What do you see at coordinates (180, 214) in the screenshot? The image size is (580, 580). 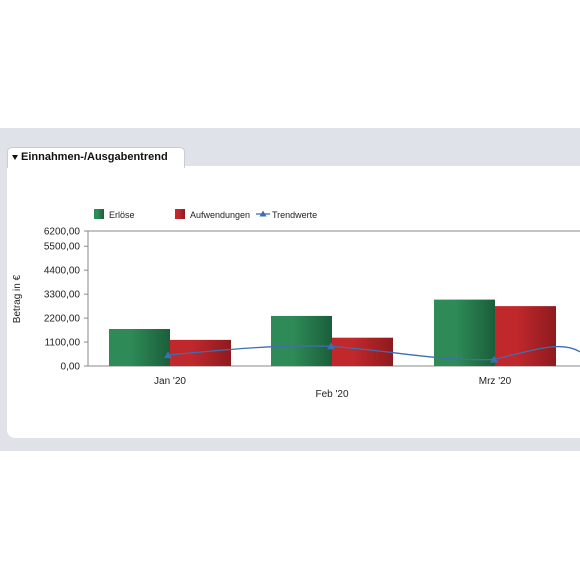 I see `legend-aufwendungen-swatch` at bounding box center [180, 214].